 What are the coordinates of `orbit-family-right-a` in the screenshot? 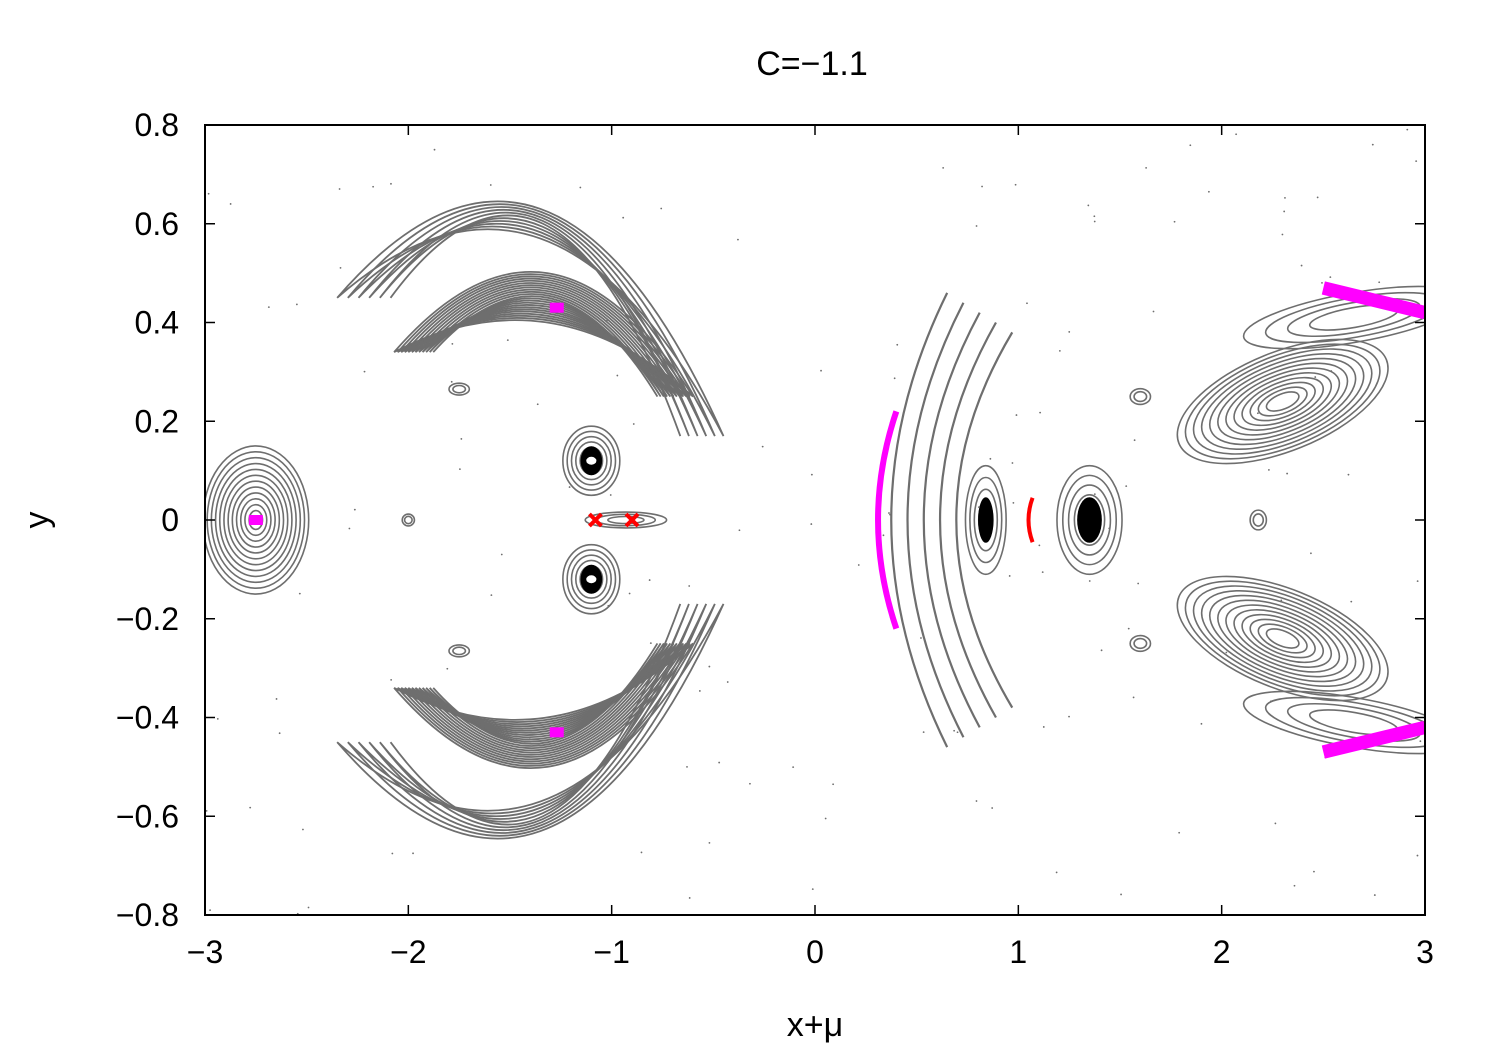 It's located at (985, 520).